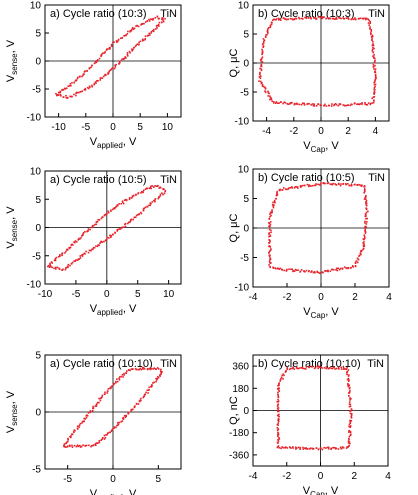 This screenshot has height=495, width=418. I want to click on y-tick-label: 180, so click(240, 389).